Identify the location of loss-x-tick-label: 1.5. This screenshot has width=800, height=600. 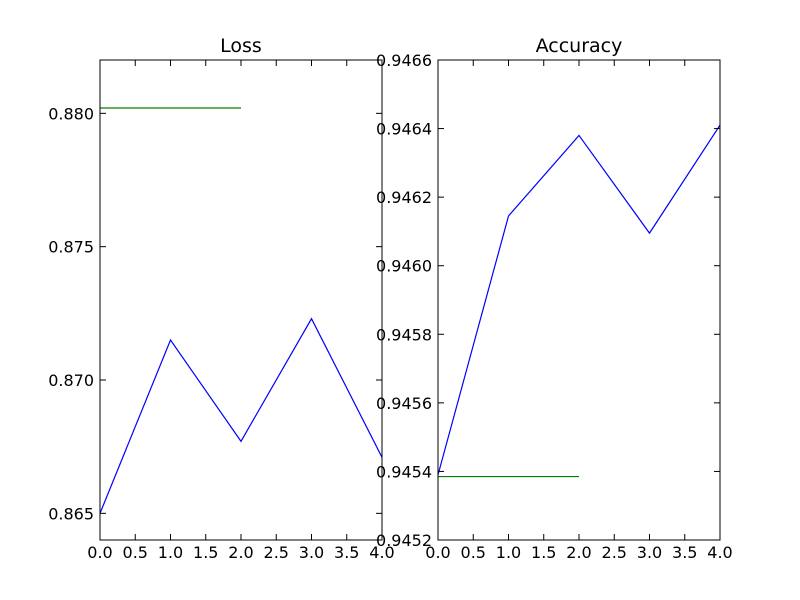
(205, 552).